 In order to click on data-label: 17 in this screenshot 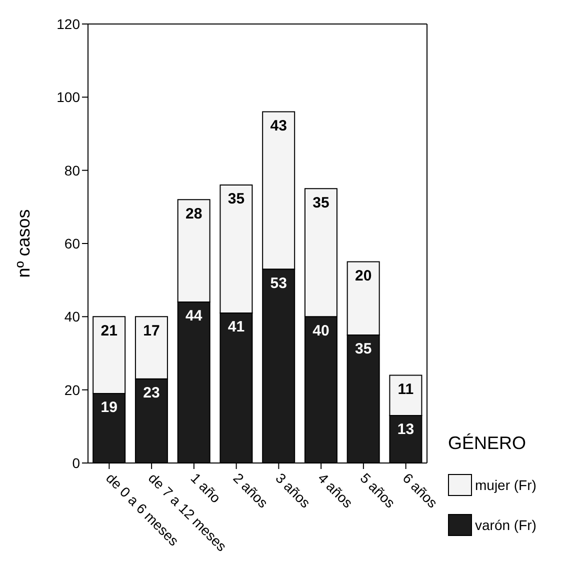, I will do `click(151, 331)`.